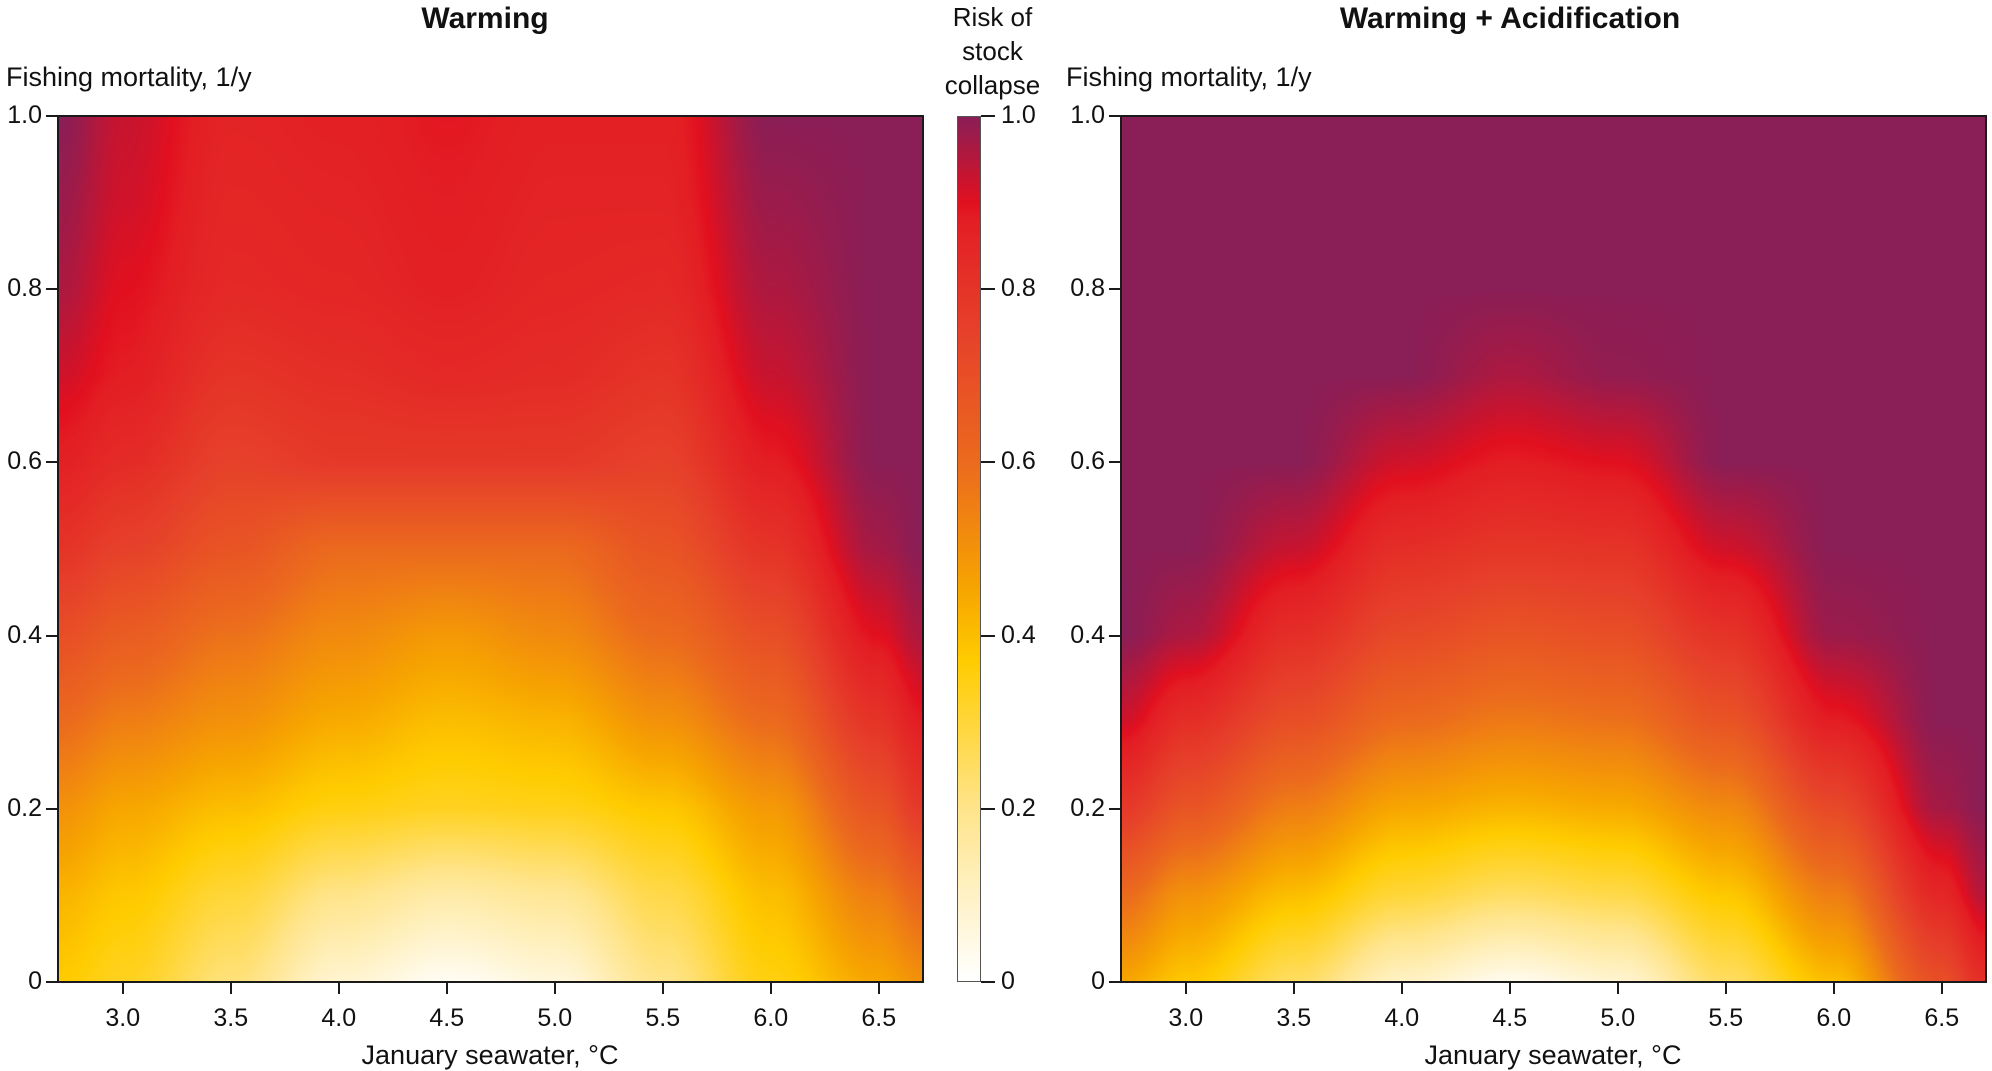 The height and width of the screenshot is (1071, 1992). What do you see at coordinates (969, 549) in the screenshot?
I see `colorbar` at bounding box center [969, 549].